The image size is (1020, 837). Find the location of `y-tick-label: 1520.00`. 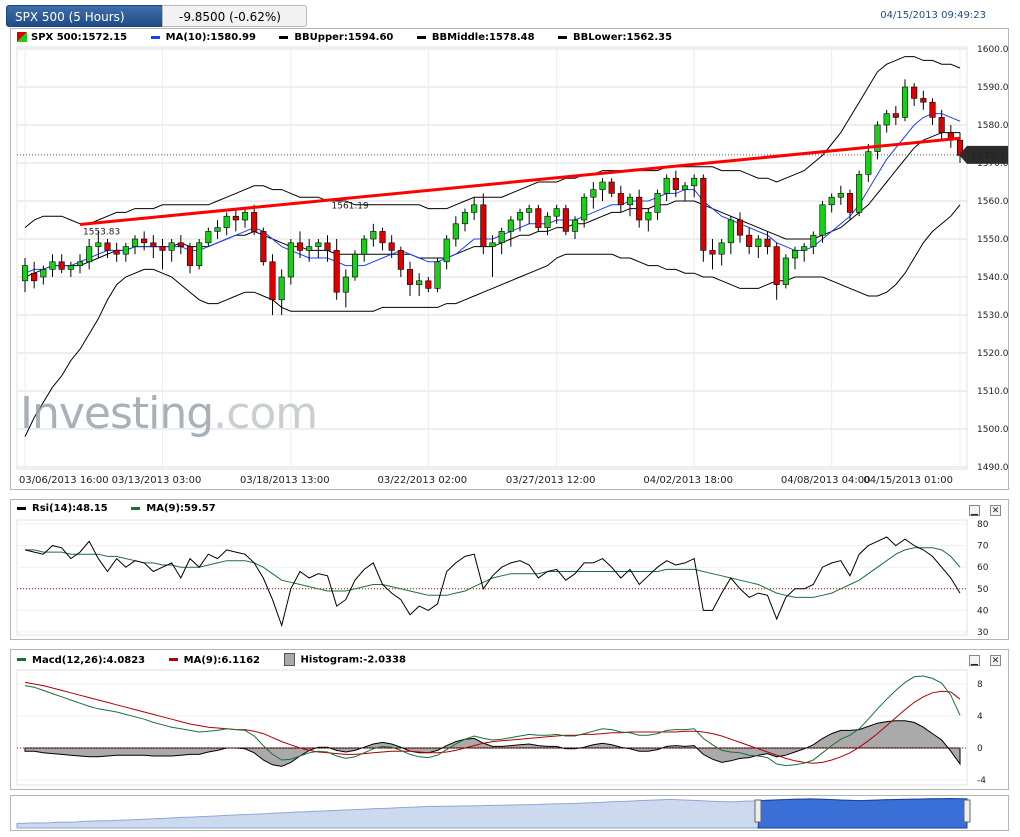

y-tick-label: 1520.00 is located at coordinates (992, 354).